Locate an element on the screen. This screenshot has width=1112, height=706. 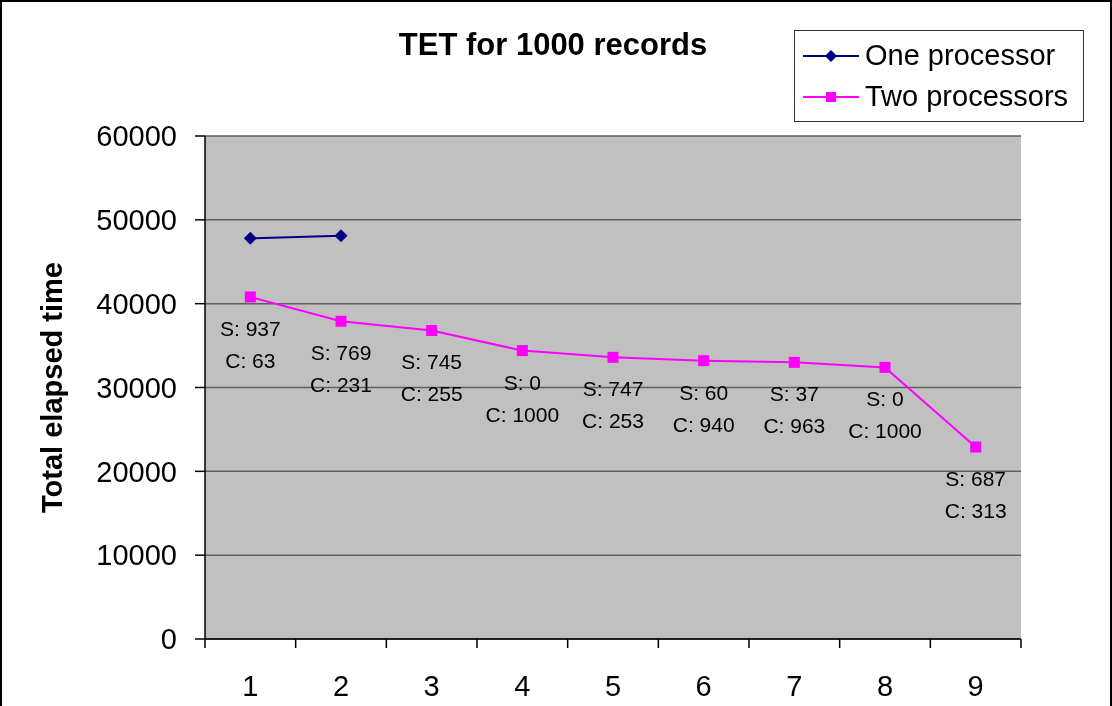
x-tick-label: 3 is located at coordinates (431, 686).